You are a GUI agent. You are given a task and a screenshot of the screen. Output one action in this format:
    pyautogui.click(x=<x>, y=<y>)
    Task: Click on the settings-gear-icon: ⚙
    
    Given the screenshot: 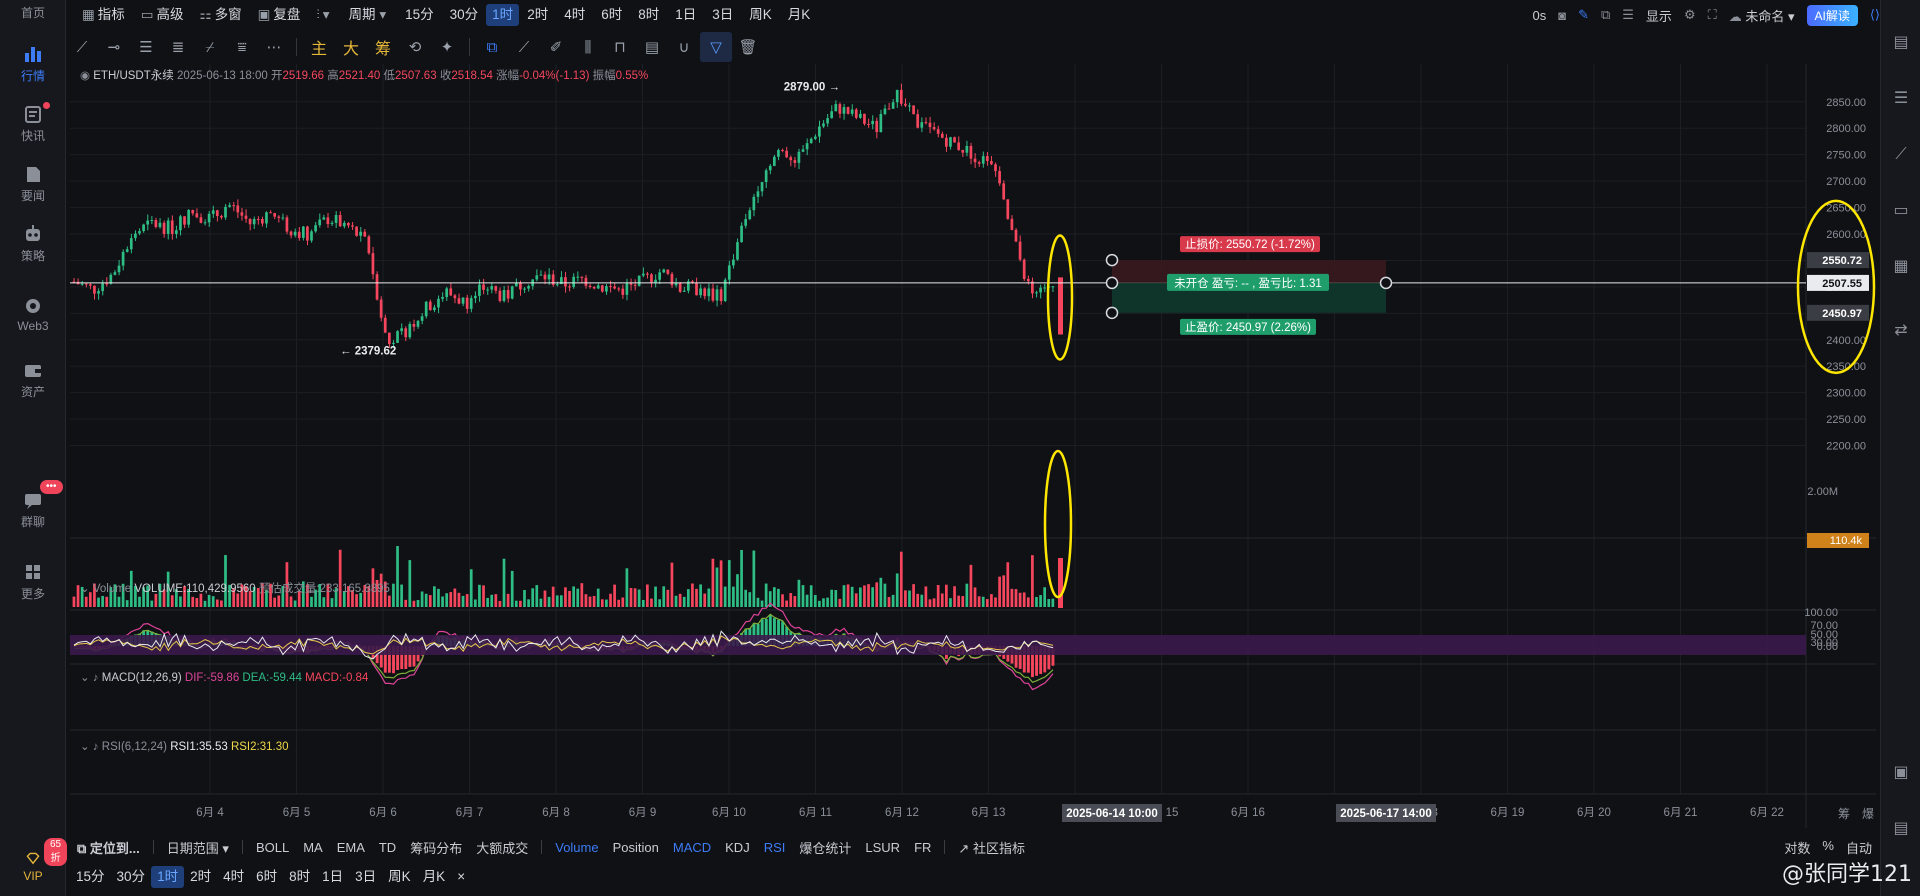 What is the action you would take?
    pyautogui.click(x=1689, y=14)
    